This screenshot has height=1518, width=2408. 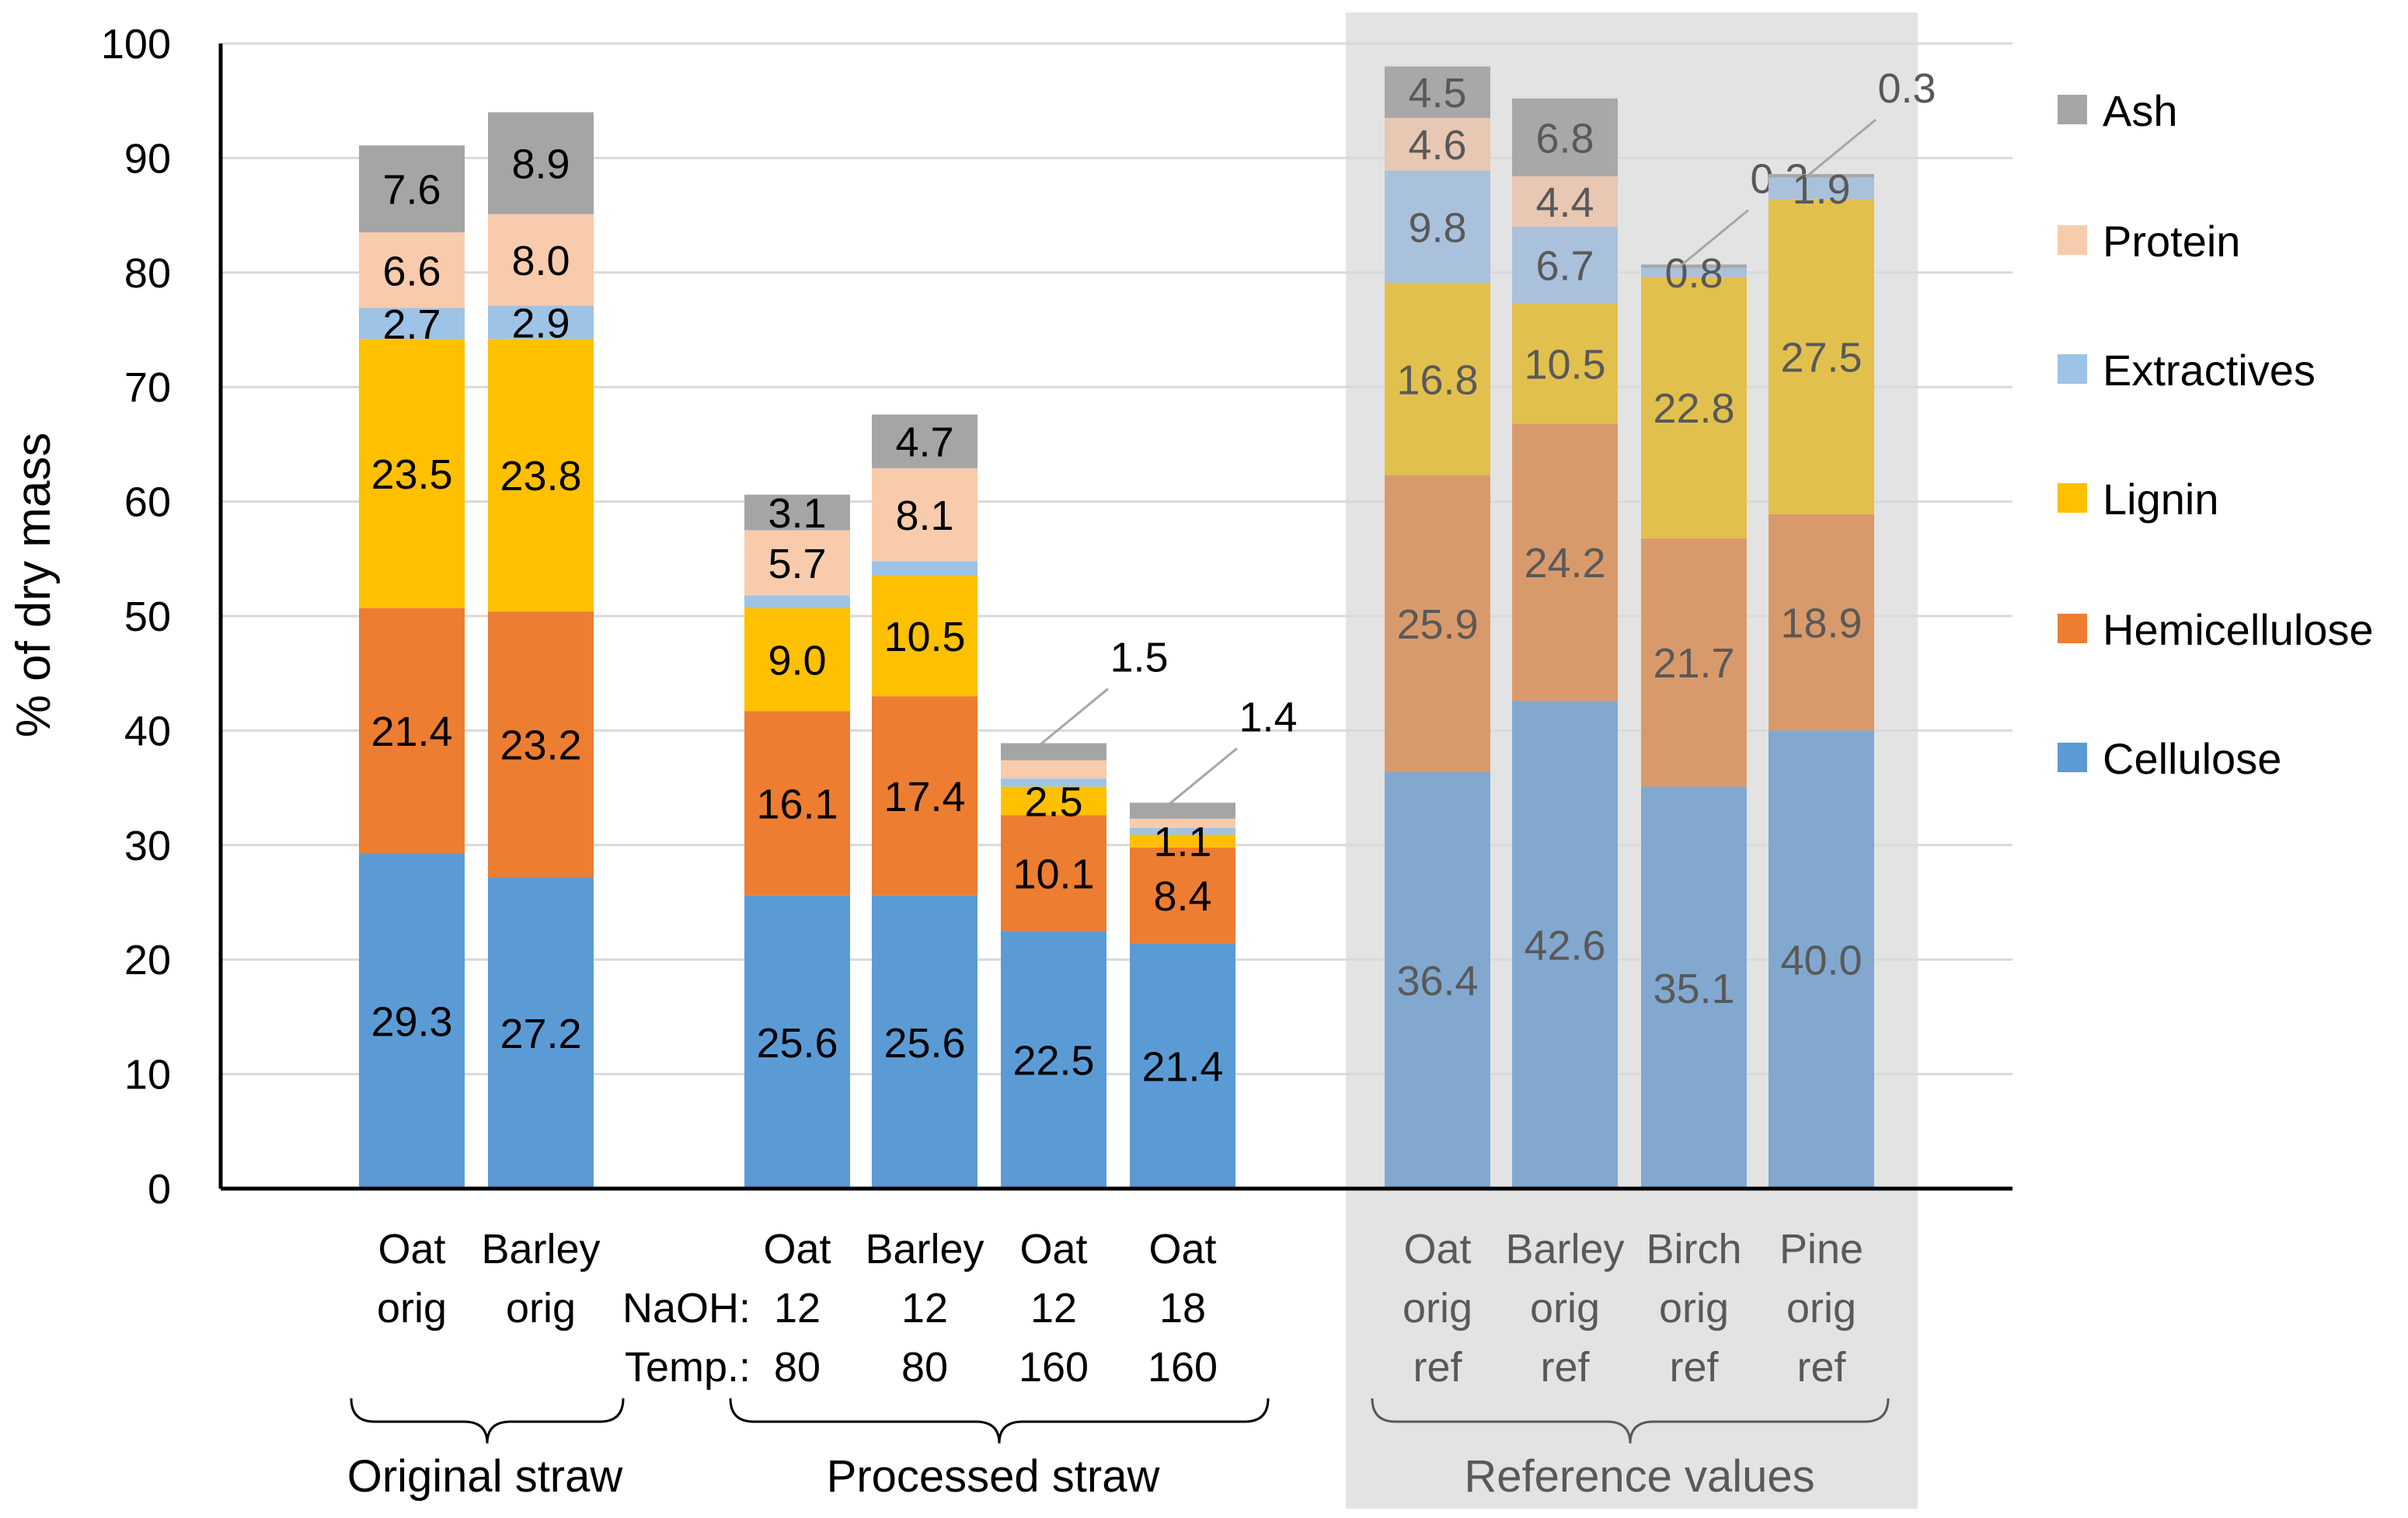 What do you see at coordinates (540, 745) in the screenshot?
I see `data-label: 23.2` at bounding box center [540, 745].